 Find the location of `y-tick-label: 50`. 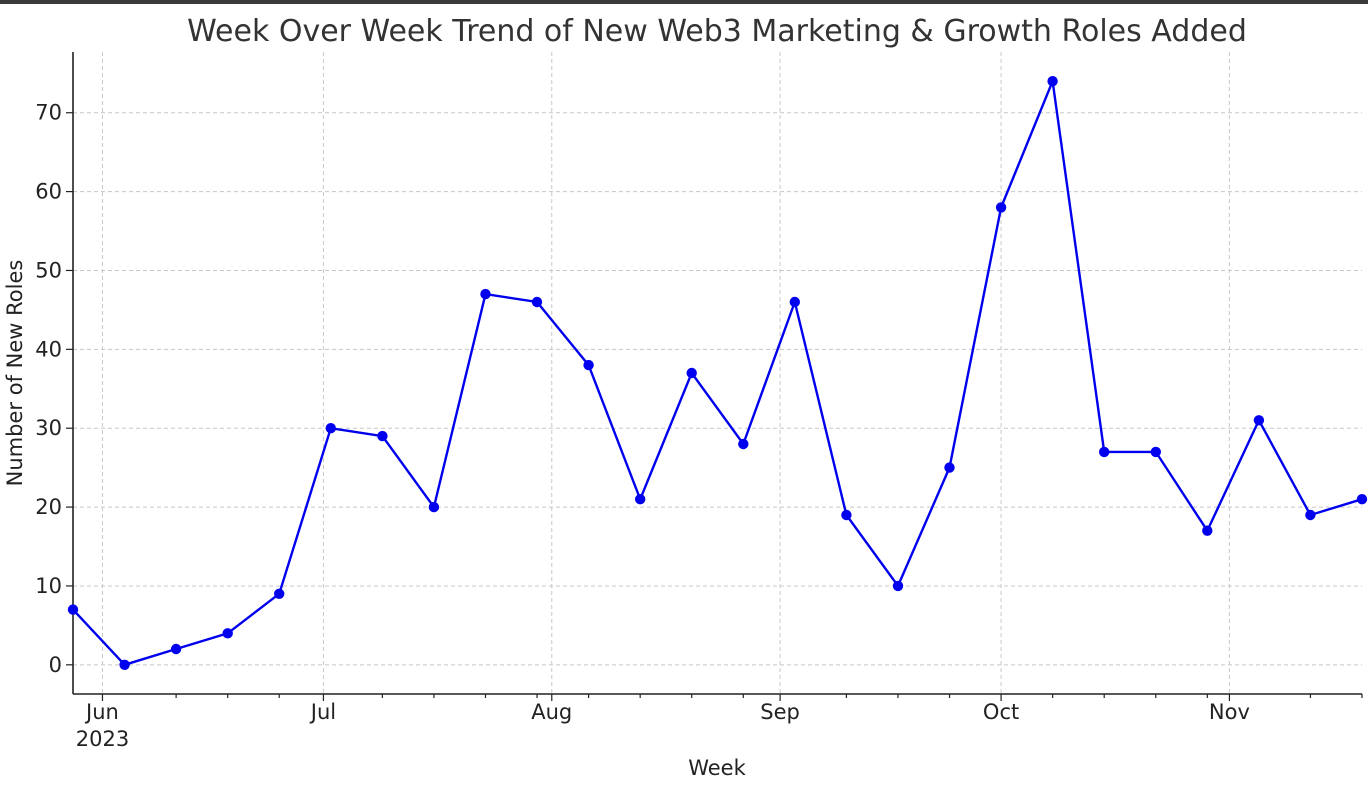

y-tick-label: 50 is located at coordinates (48, 270).